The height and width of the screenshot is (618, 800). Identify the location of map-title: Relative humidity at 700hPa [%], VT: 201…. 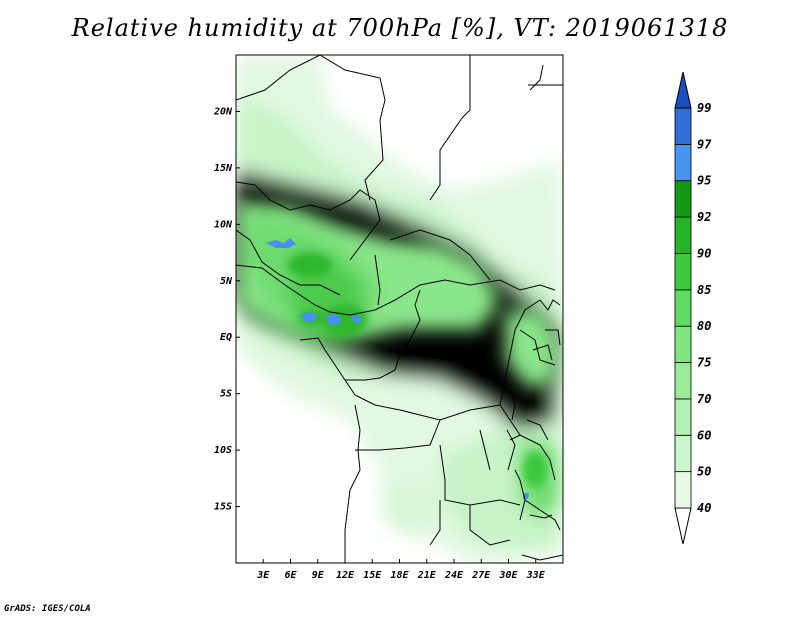
(400, 28).